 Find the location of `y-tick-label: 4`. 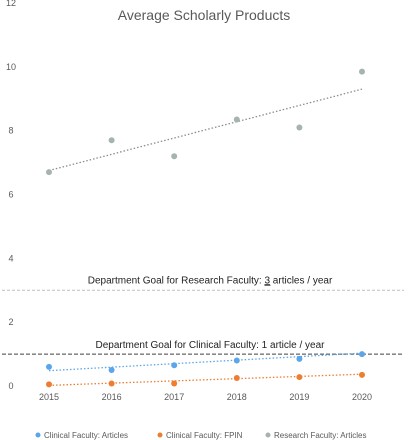

y-tick-label: 4 is located at coordinates (10, 258).